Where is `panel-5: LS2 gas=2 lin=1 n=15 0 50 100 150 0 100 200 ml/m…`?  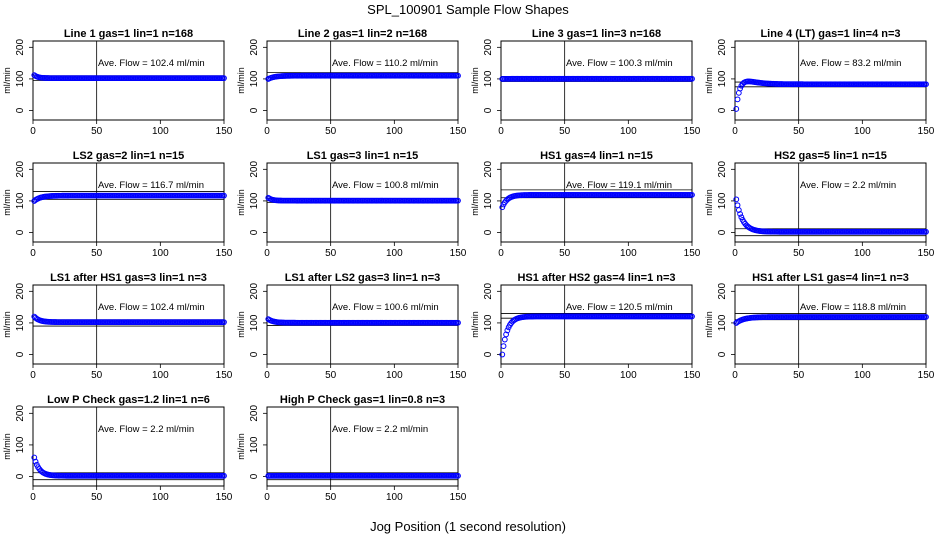
panel-5: LS2 gas=2 lin=1 n=15 0 50 100 150 0 100 200 ml/m… is located at coordinates (117, 204).